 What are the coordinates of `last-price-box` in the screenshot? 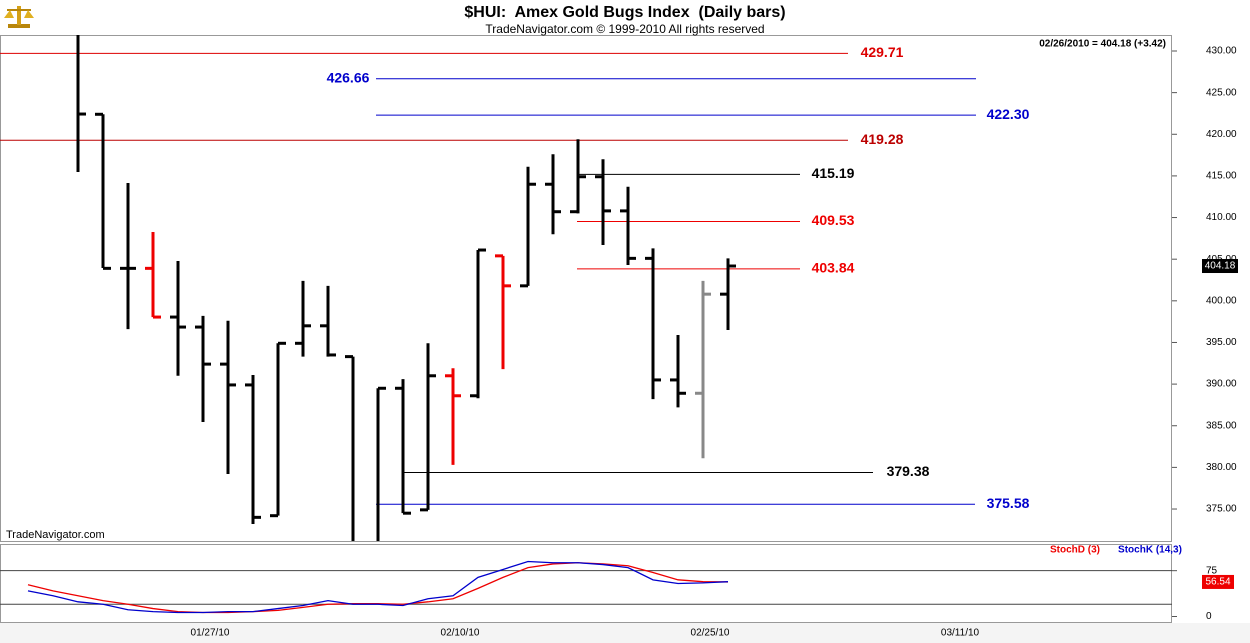 It's located at (1220, 266).